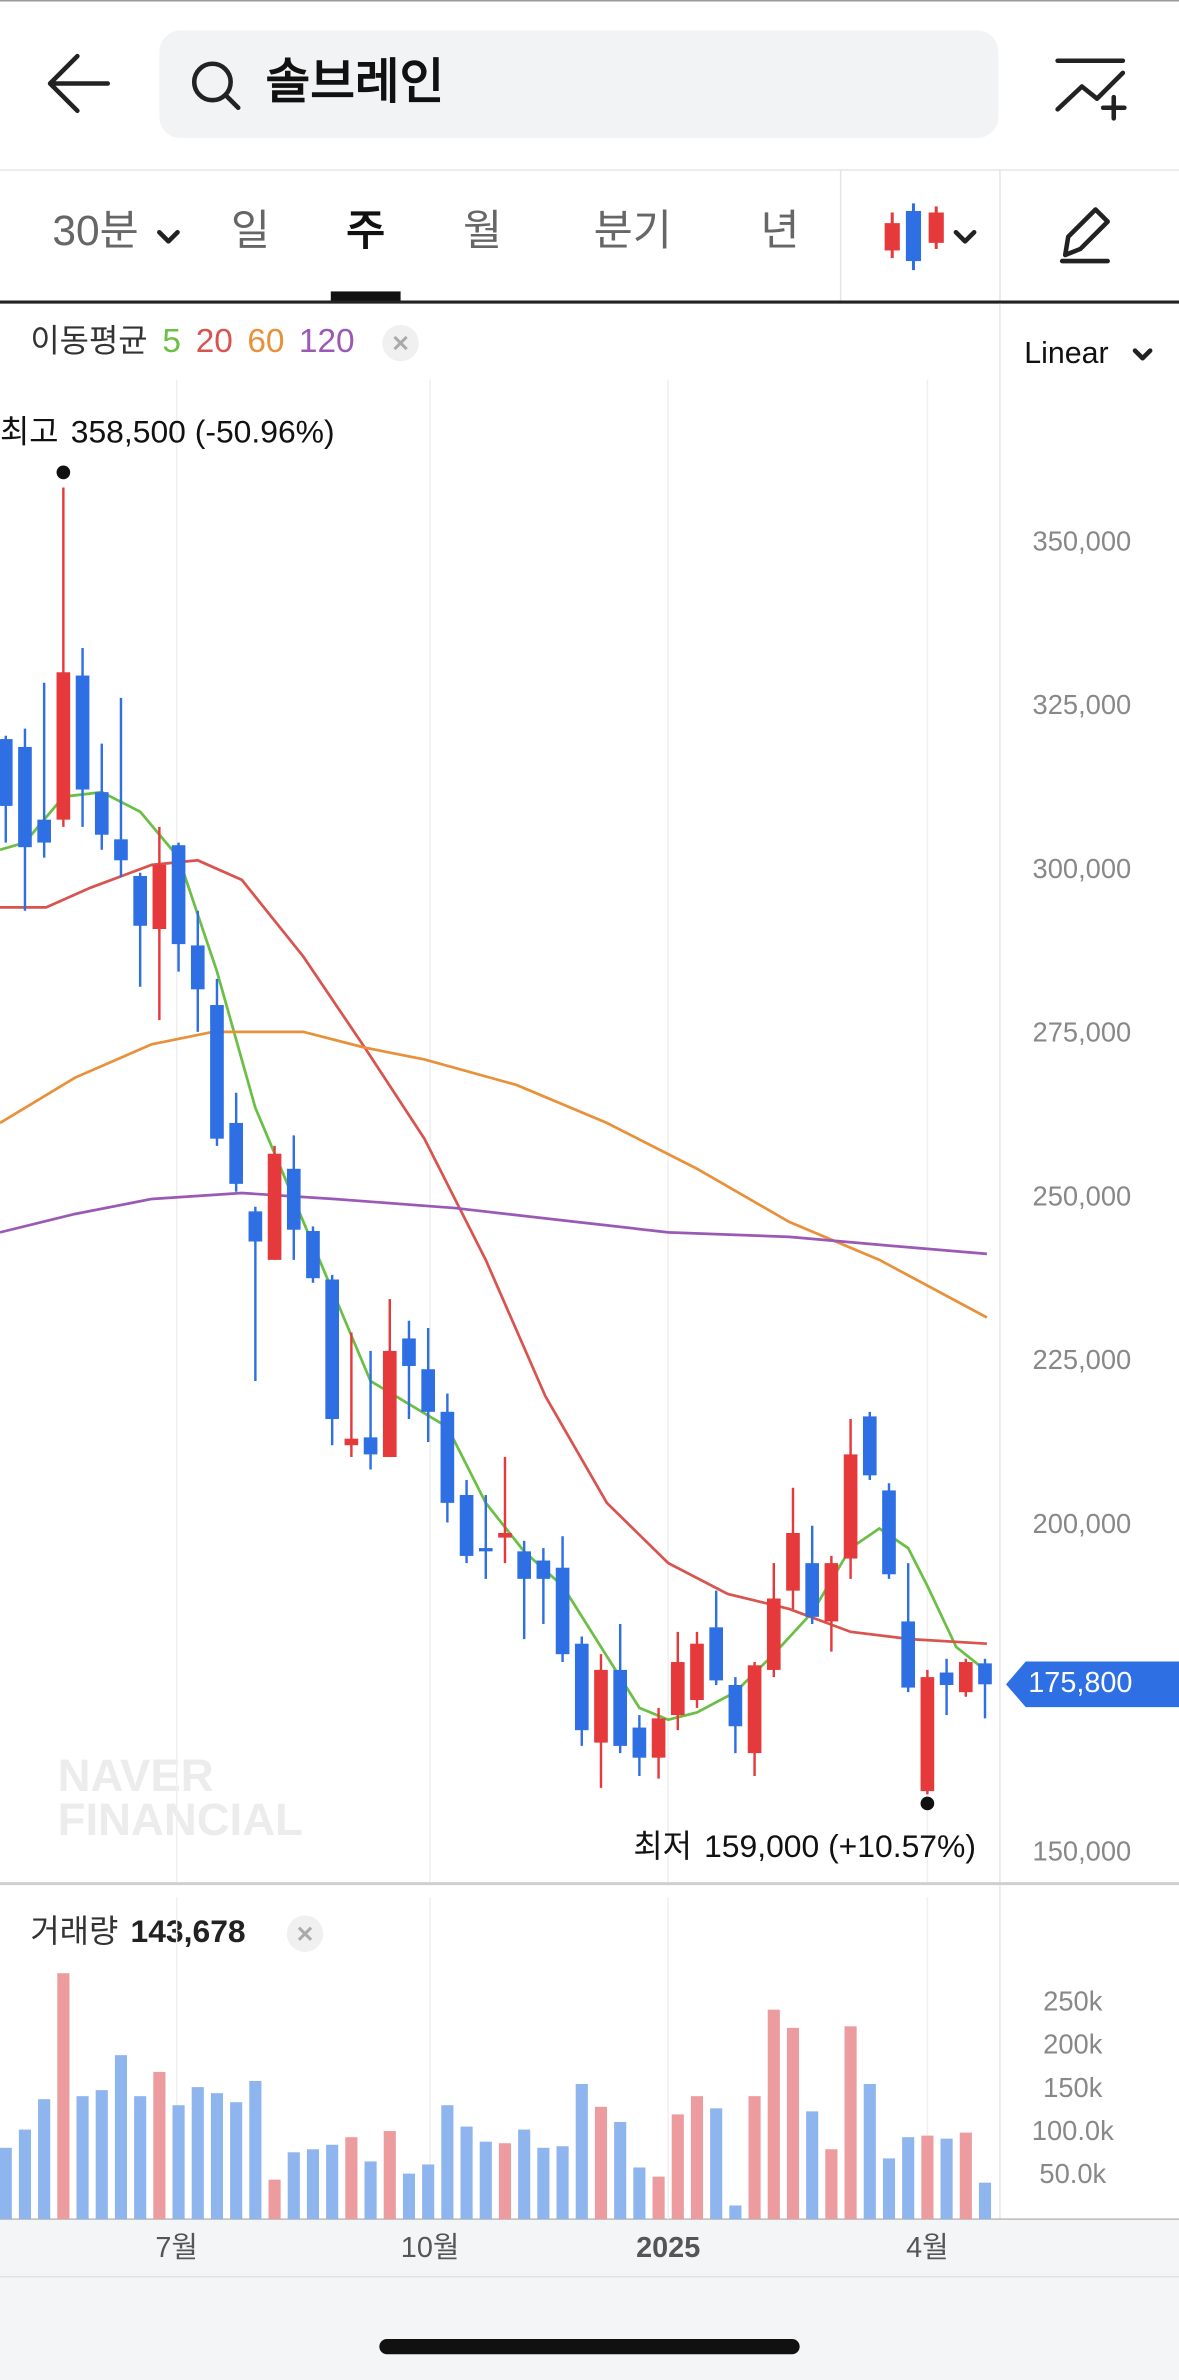  I want to click on annotation-text: 159,000 (+10.57%), so click(840, 1846).